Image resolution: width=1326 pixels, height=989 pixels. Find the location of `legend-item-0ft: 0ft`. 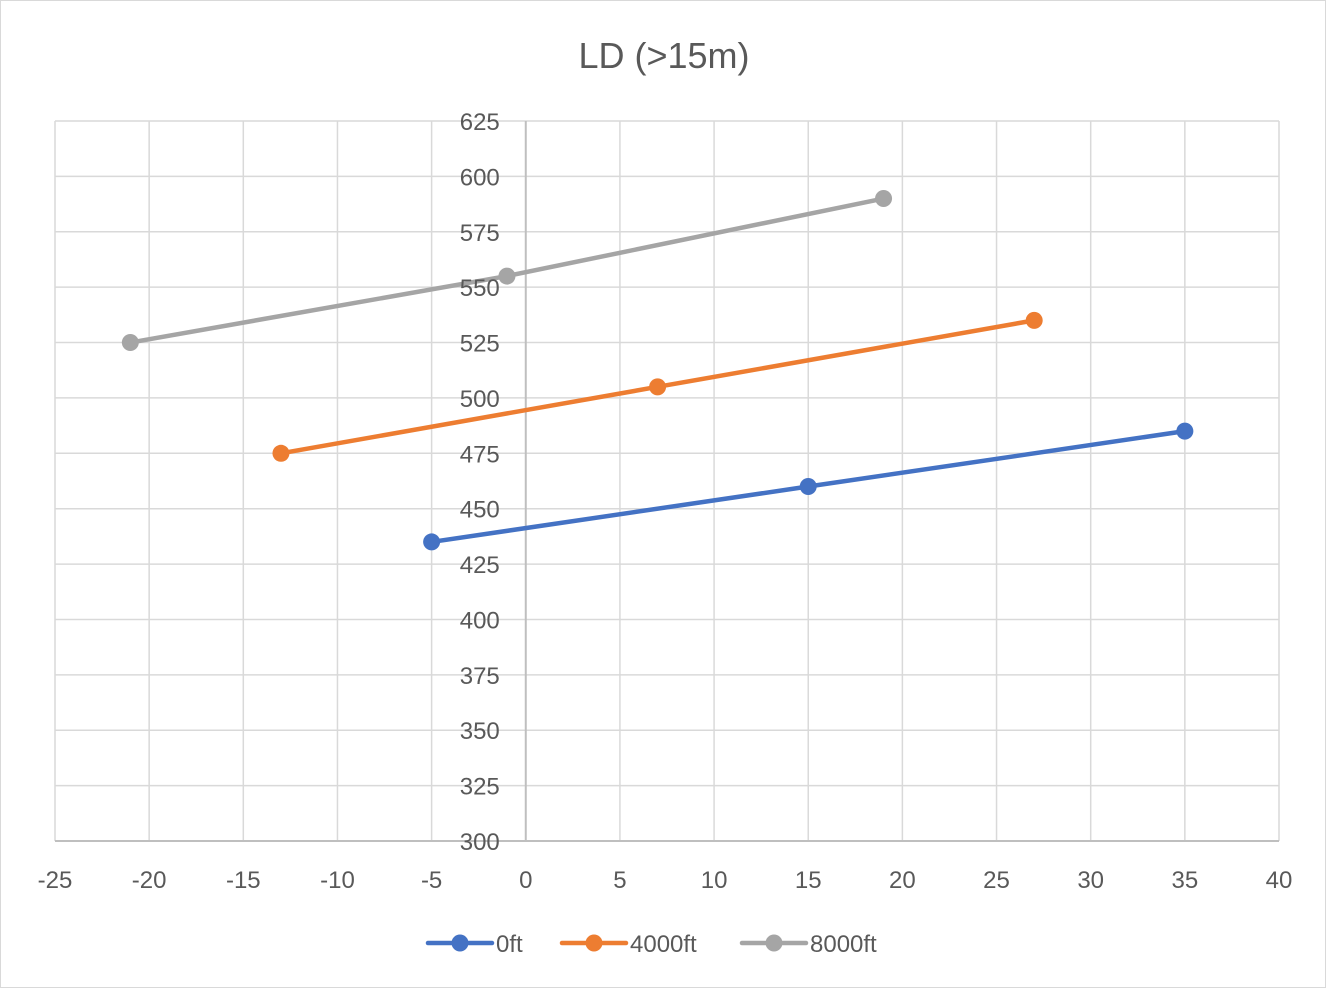

legend-item-0ft: 0ft is located at coordinates (474, 944).